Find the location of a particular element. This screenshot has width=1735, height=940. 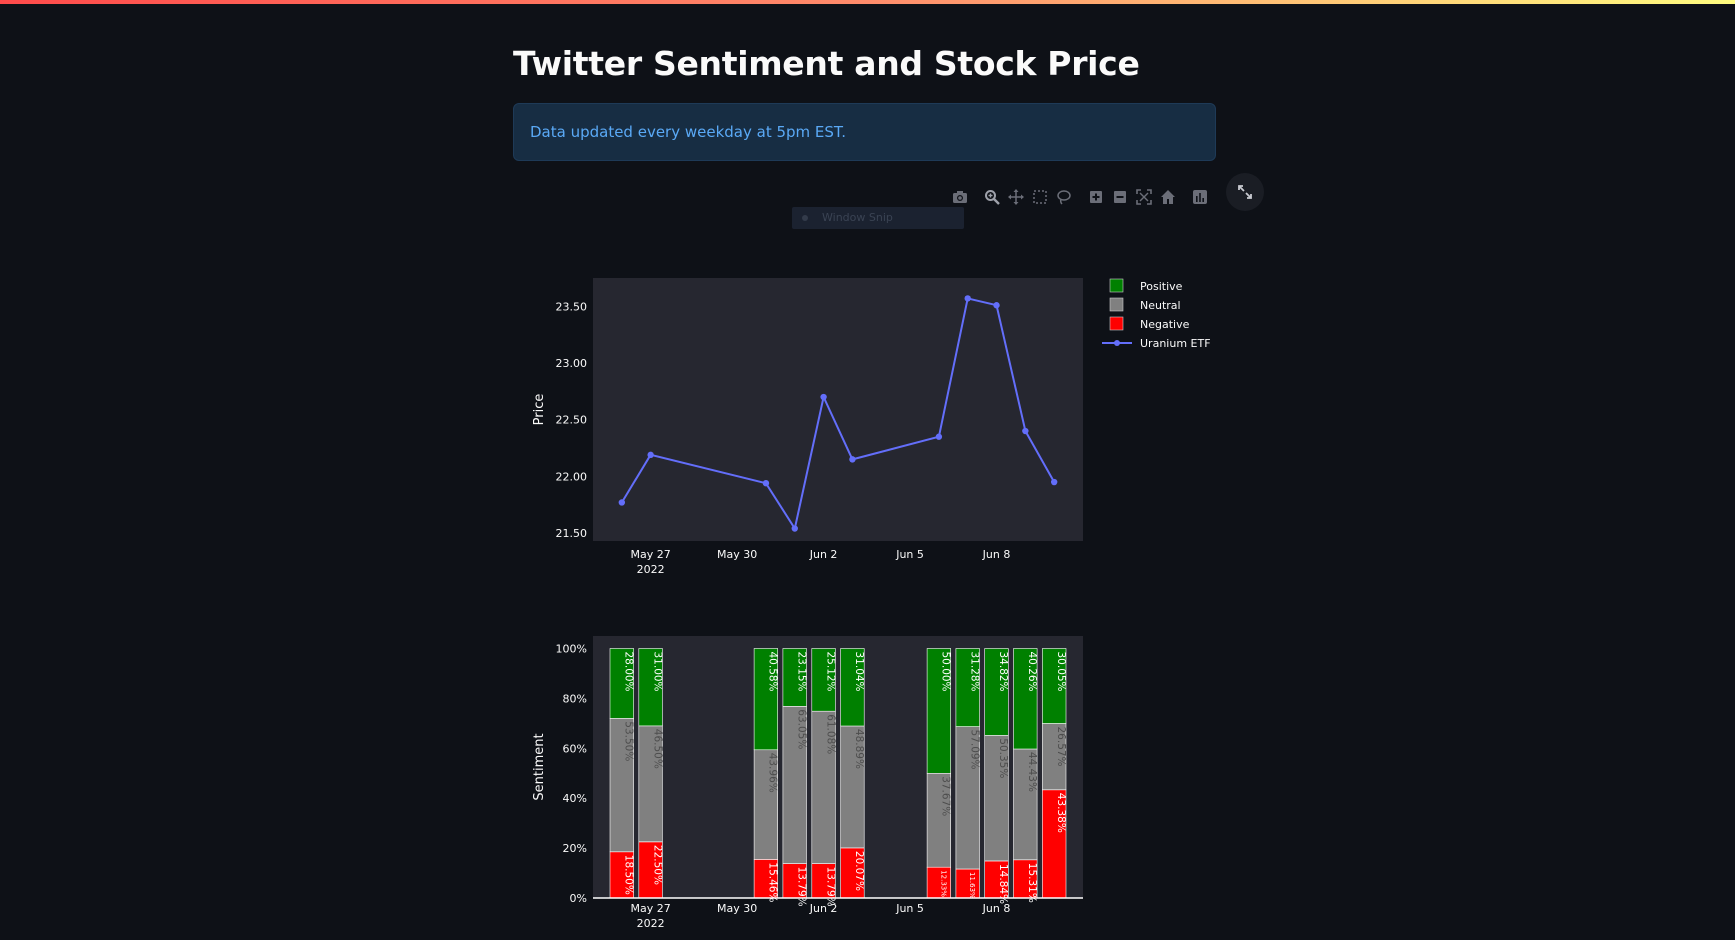

info-alert-text: Data updated every weekday at 5pm EST. is located at coordinates (688, 132).